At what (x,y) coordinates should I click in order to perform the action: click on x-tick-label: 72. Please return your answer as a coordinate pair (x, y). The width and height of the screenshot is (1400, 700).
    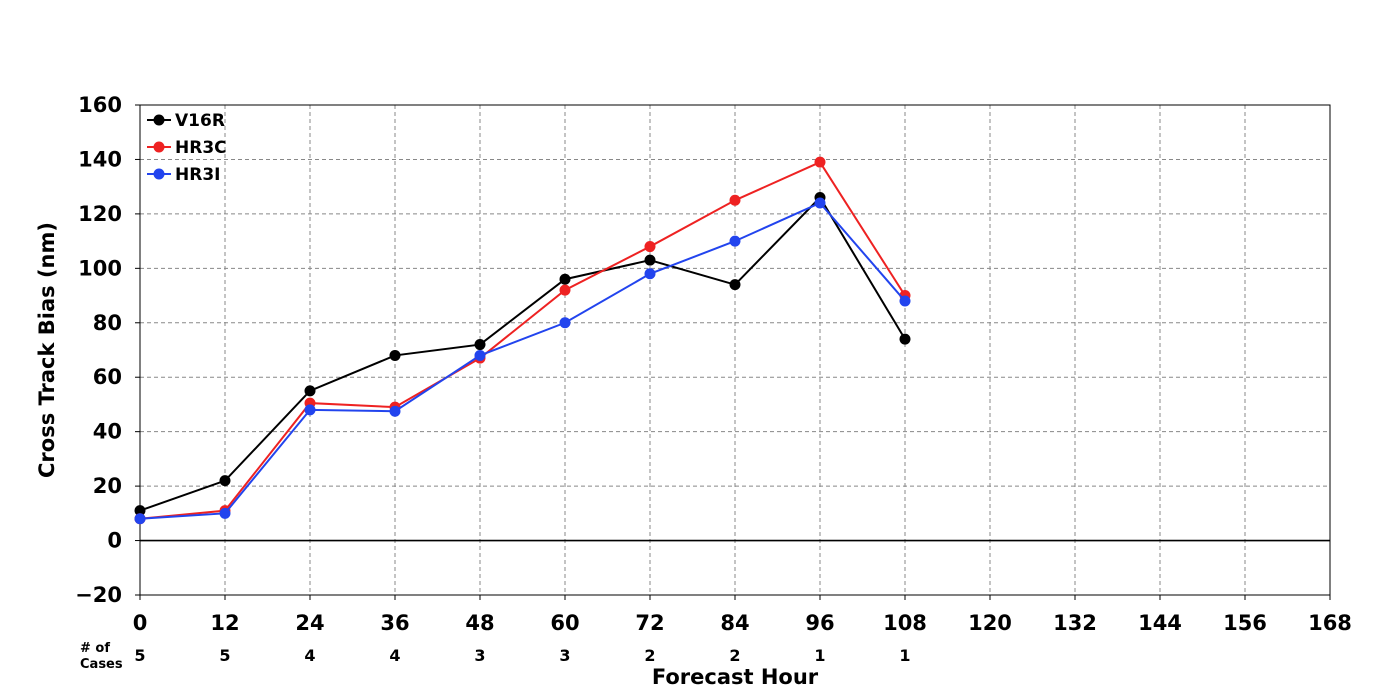
    Looking at the image, I should click on (649, 623).